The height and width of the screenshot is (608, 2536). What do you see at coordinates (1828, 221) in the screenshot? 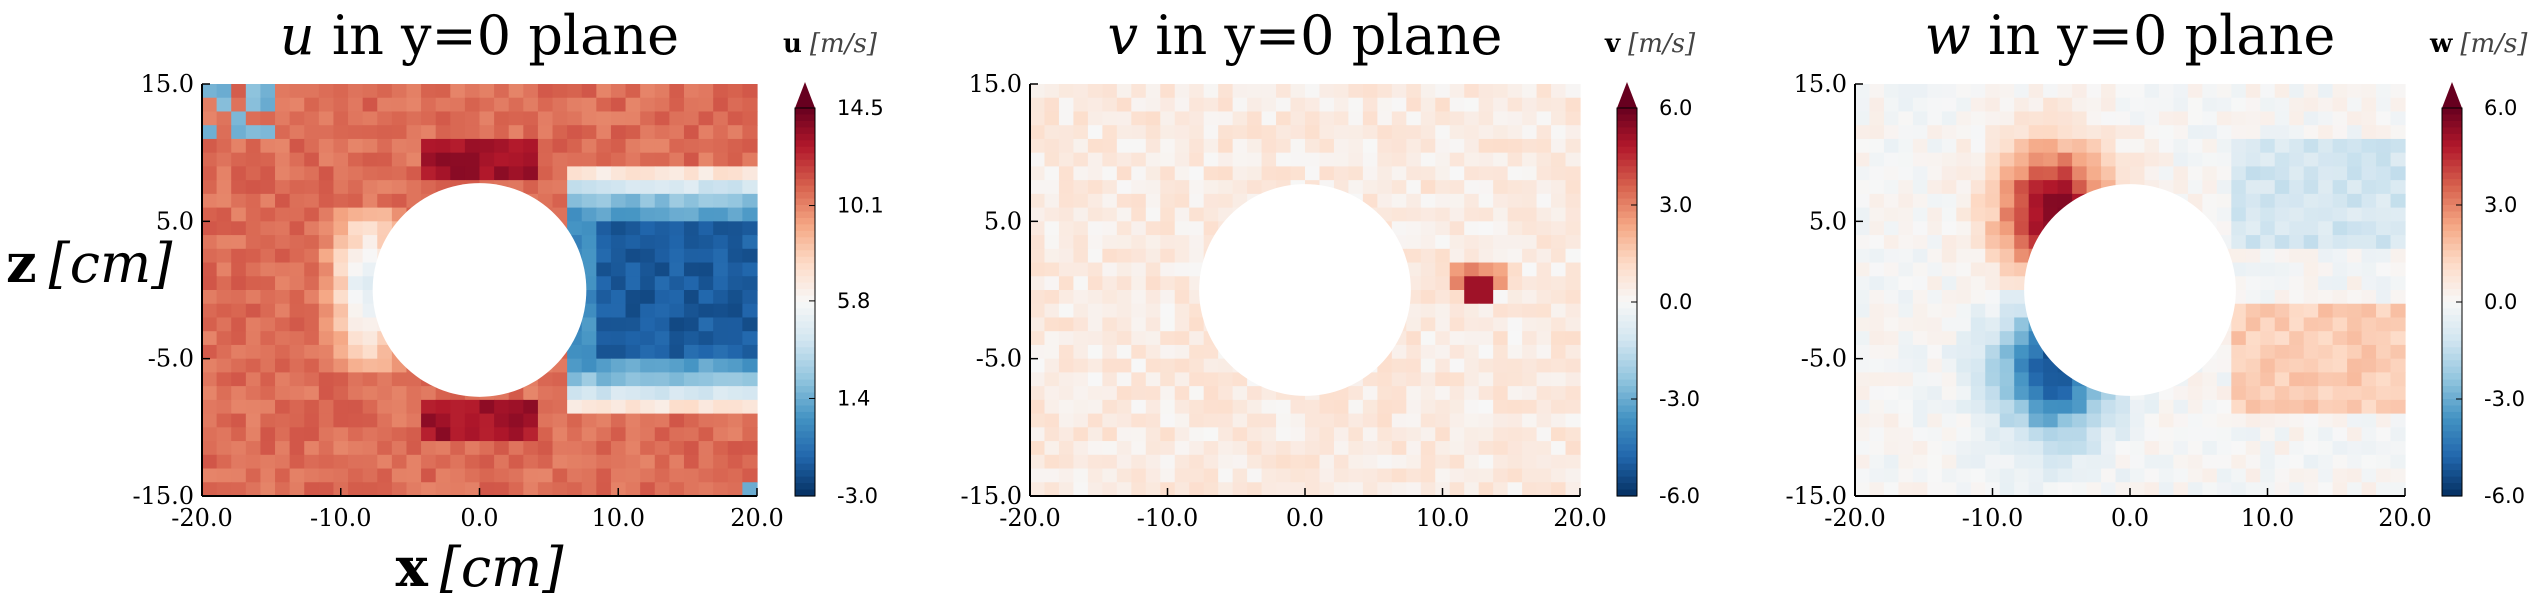
I see `y-tick-label: 5.0` at bounding box center [1828, 221].